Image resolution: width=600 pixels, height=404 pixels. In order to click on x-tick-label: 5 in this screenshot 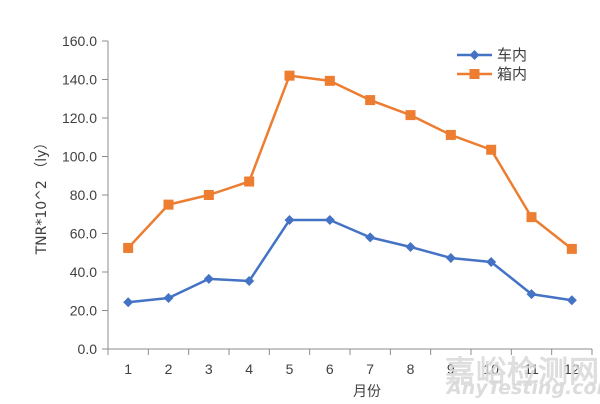, I will do `click(290, 369)`.